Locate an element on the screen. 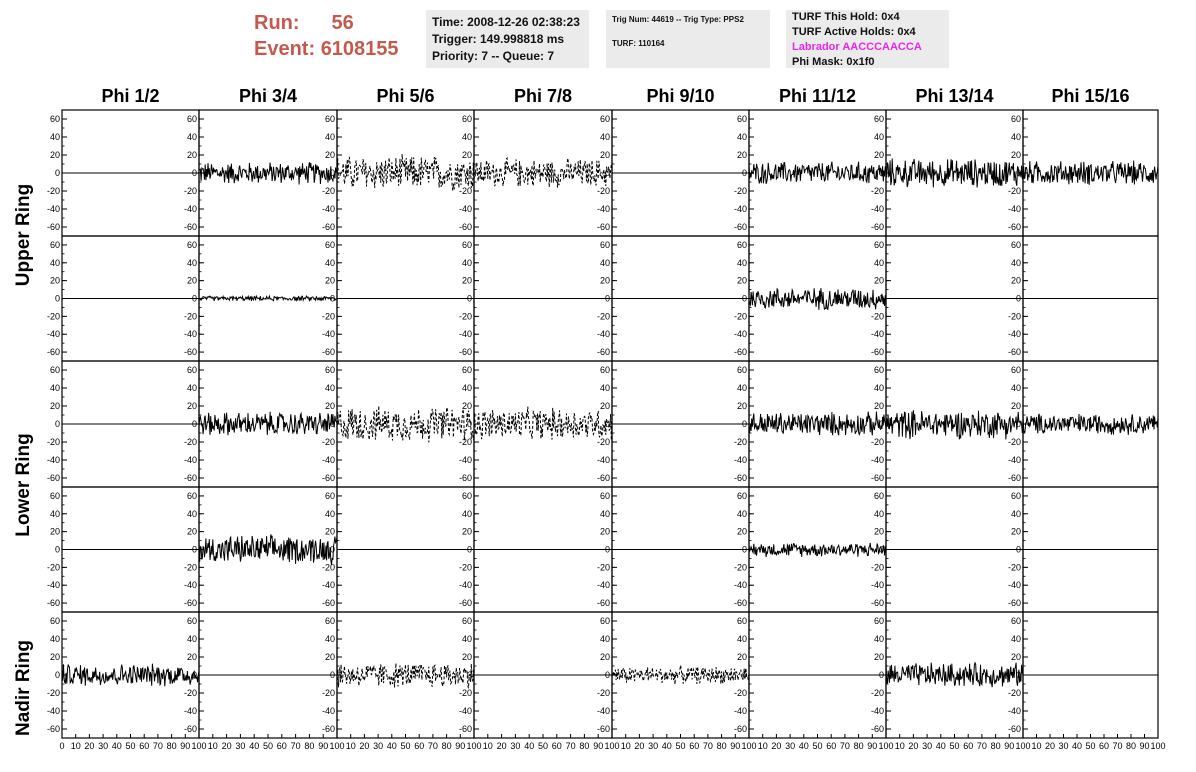  panel-r3-c3: -60 -40 -20 0 20 40 60 is located at coordinates (536, 549).